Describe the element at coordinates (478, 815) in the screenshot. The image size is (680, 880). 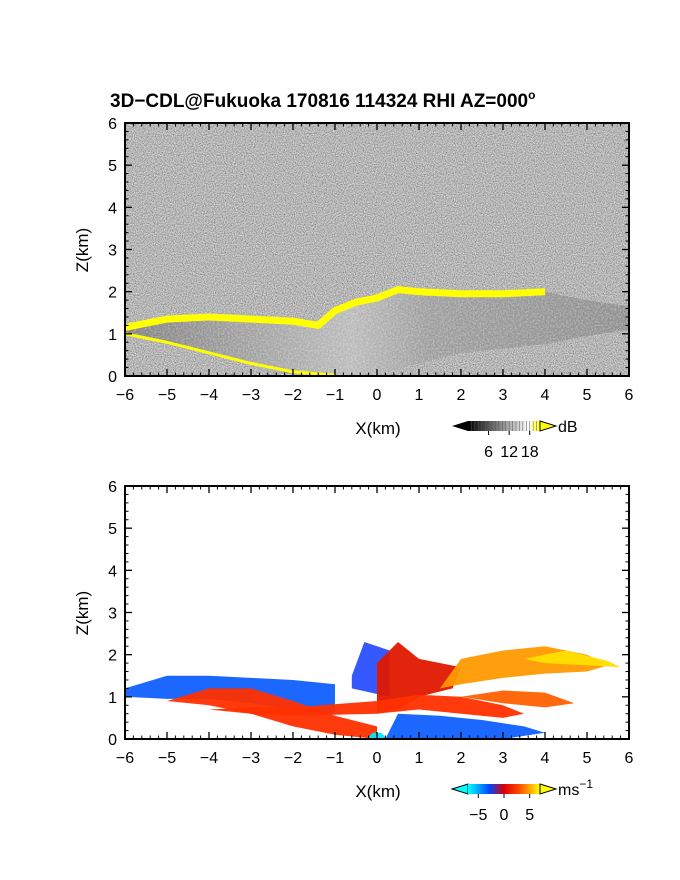
I see `colorbar-tick-label: −5` at that location.